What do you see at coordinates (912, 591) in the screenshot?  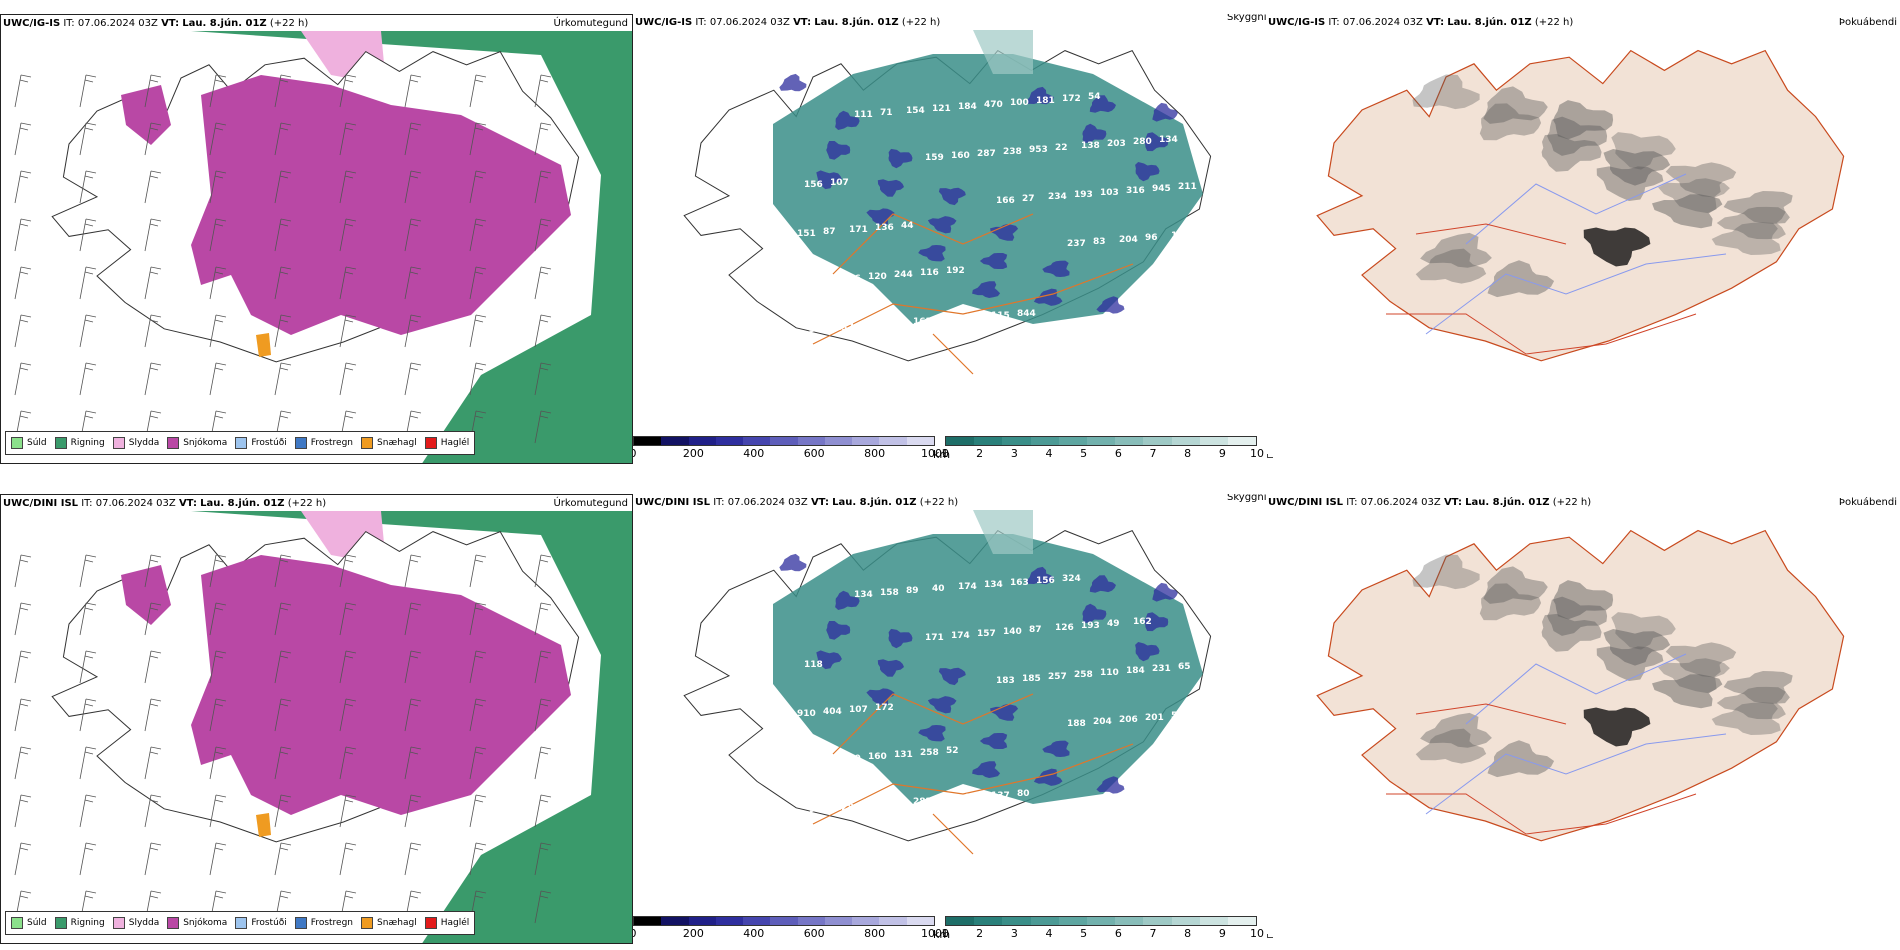 I see `cloud-base-label: 89` at bounding box center [912, 591].